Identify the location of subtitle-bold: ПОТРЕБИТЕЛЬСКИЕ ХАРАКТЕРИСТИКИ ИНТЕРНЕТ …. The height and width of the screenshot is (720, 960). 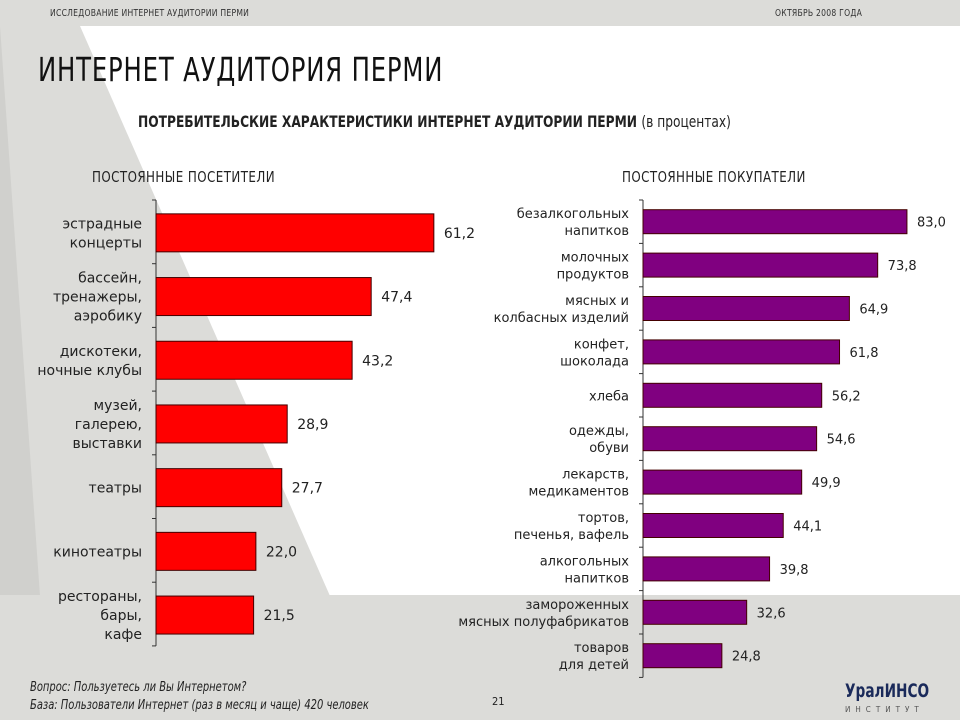
(388, 121).